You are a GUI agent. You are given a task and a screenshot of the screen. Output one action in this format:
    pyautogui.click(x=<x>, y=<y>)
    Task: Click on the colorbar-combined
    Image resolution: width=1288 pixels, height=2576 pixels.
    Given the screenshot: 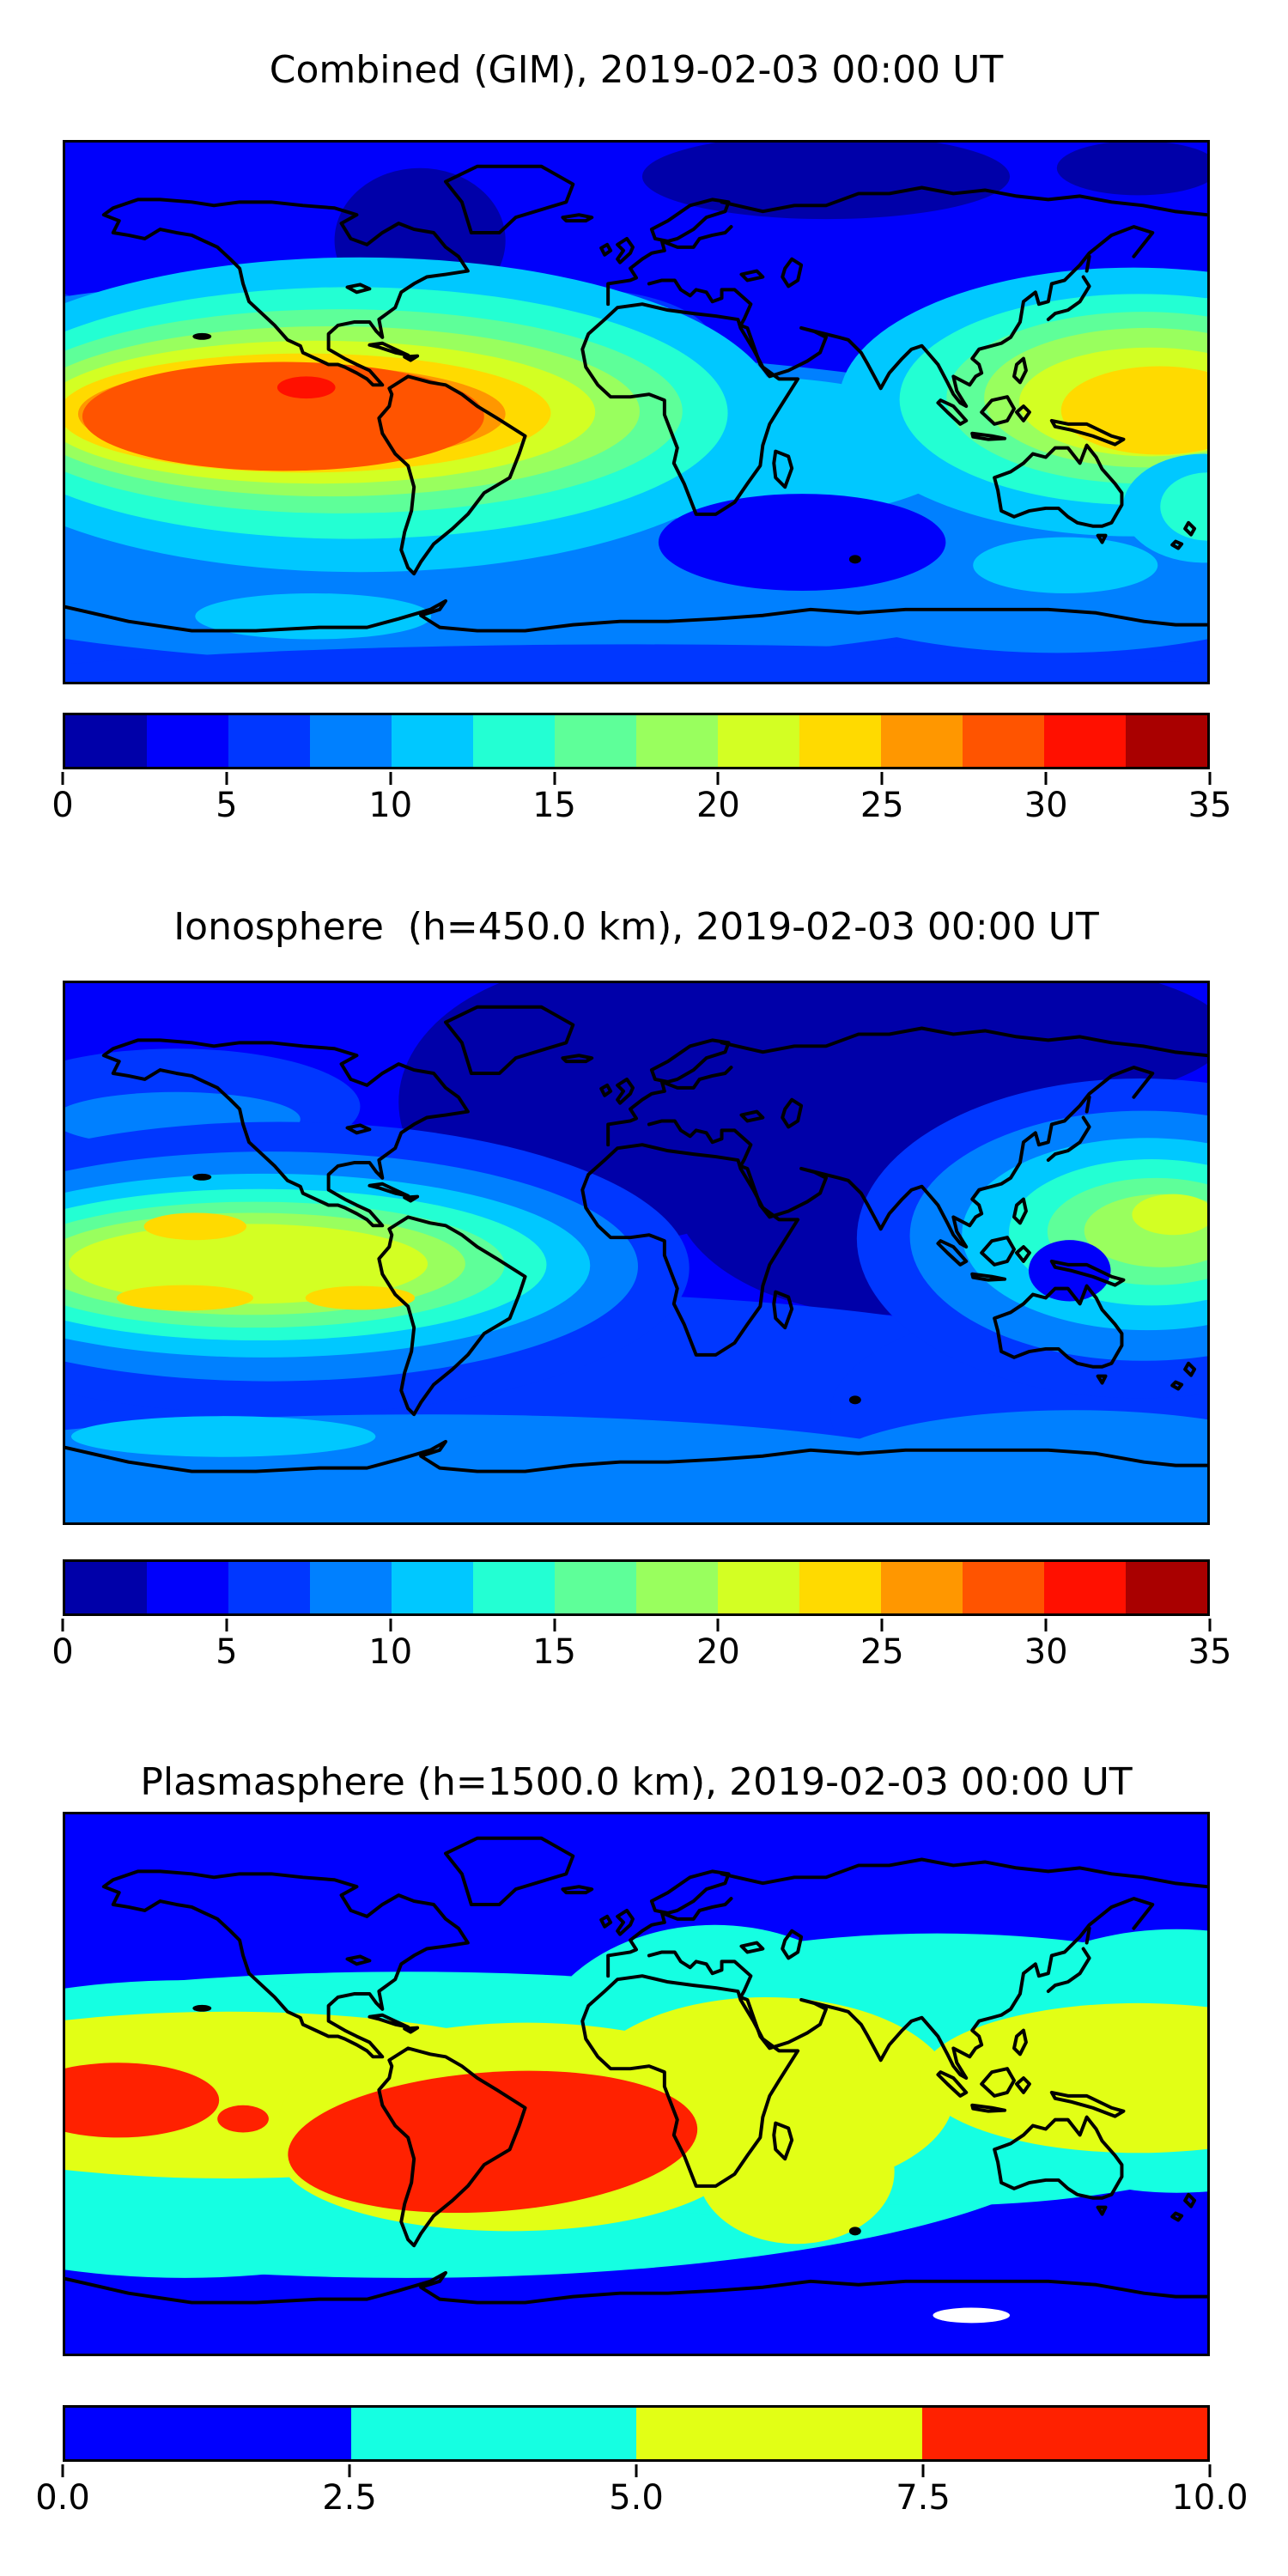 What is the action you would take?
    pyautogui.click(x=636, y=741)
    